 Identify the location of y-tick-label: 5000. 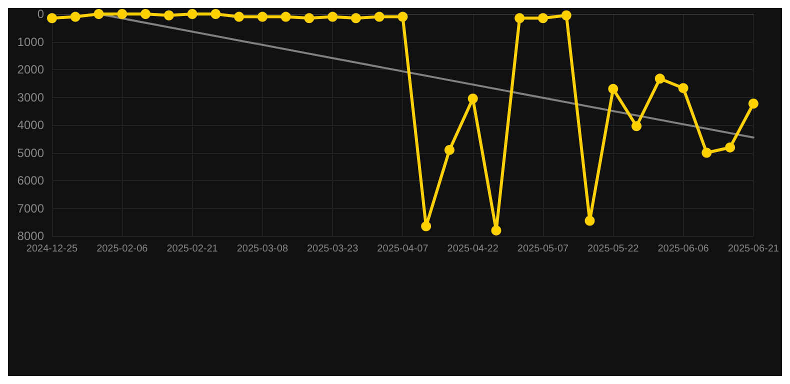
(30, 153).